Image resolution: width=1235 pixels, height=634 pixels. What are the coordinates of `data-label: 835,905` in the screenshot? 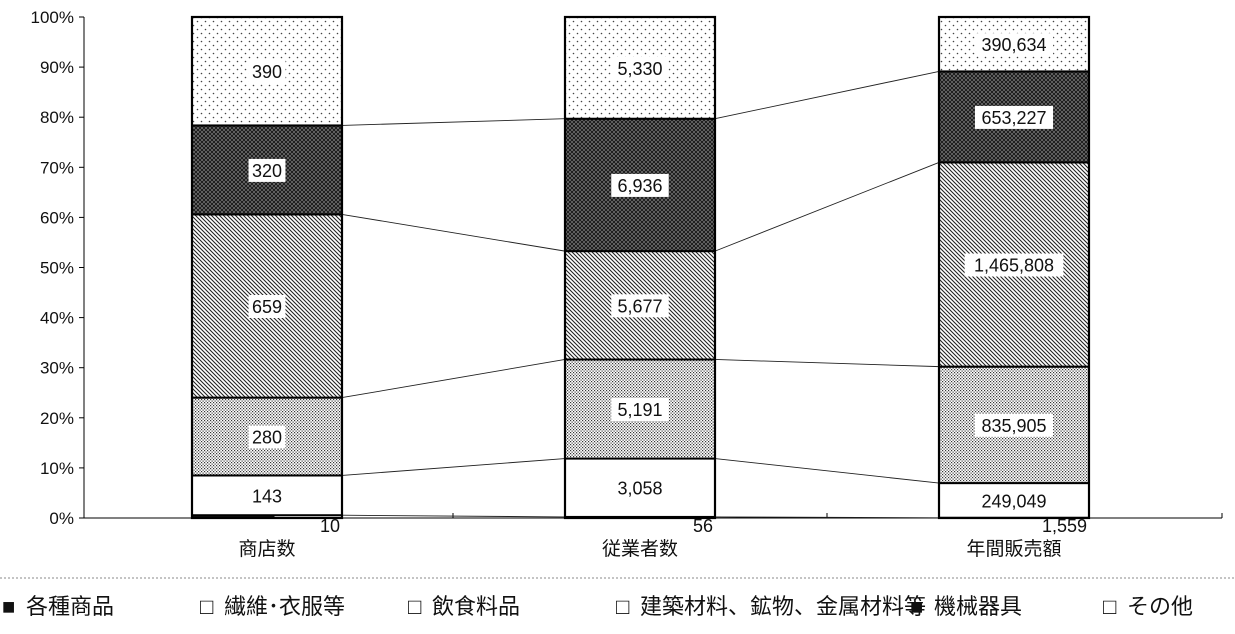 It's located at (1013, 426).